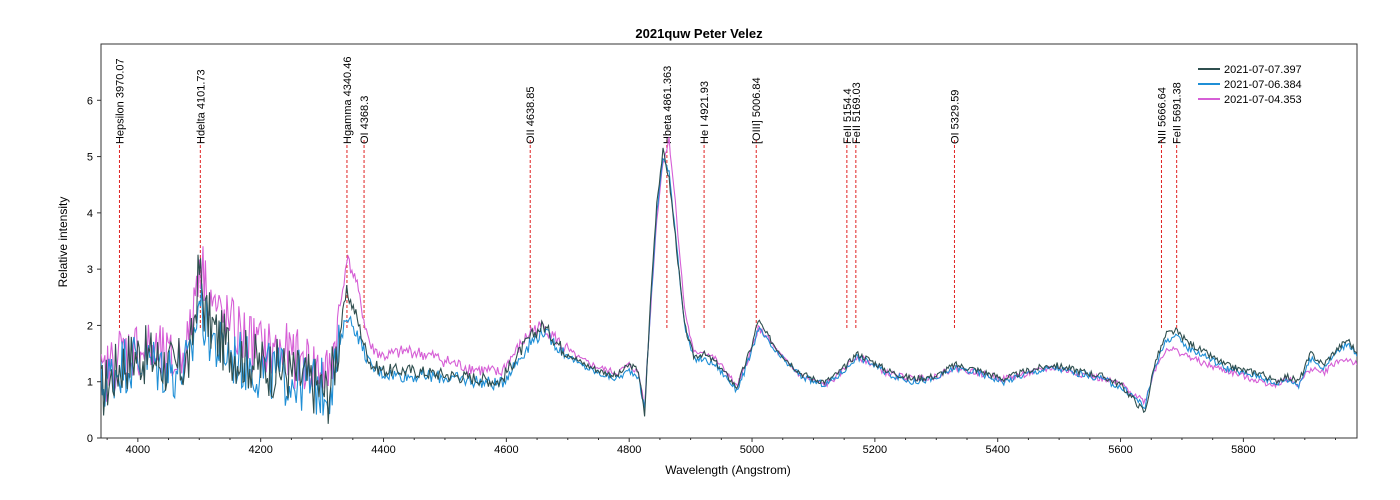  What do you see at coordinates (63, 242) in the screenshot?
I see `y-axis-label: Relative intensity` at bounding box center [63, 242].